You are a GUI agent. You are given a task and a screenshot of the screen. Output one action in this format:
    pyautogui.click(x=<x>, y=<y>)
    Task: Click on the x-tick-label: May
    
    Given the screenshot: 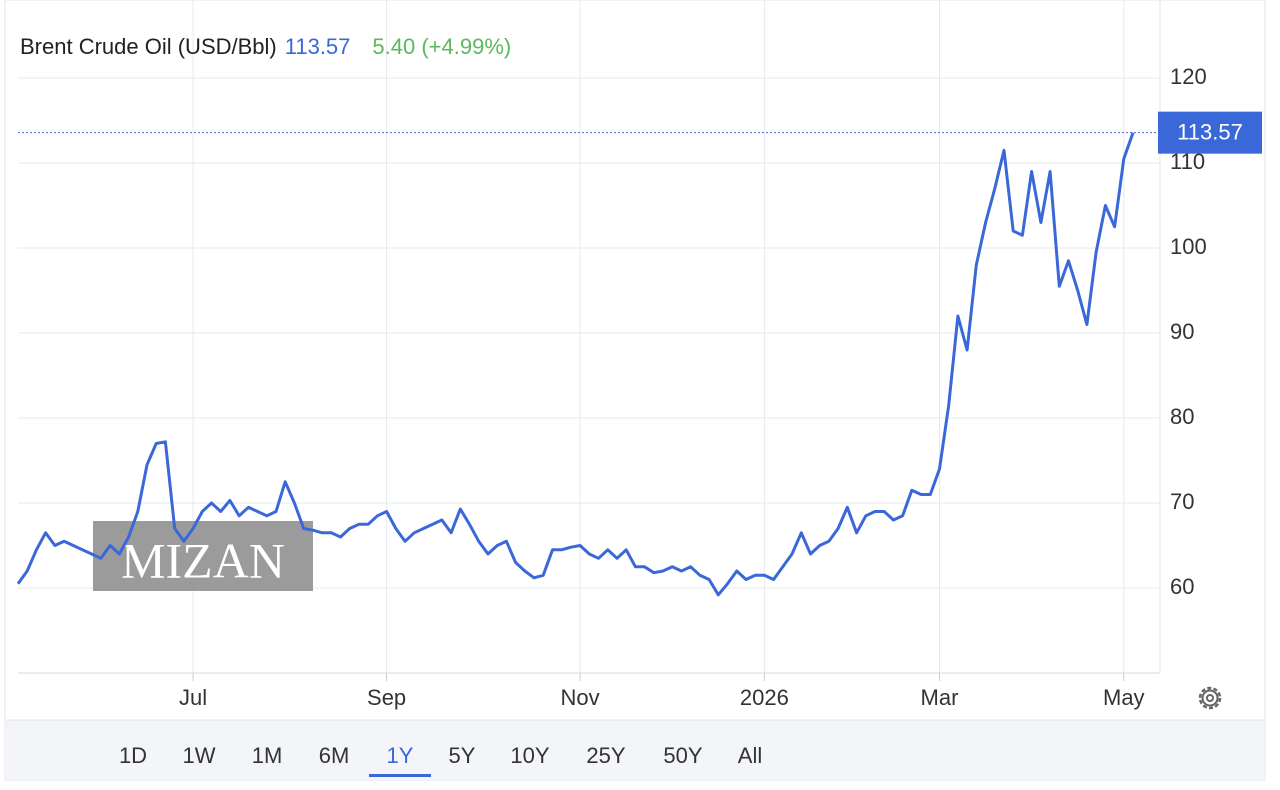 What is the action you would take?
    pyautogui.click(x=1124, y=697)
    